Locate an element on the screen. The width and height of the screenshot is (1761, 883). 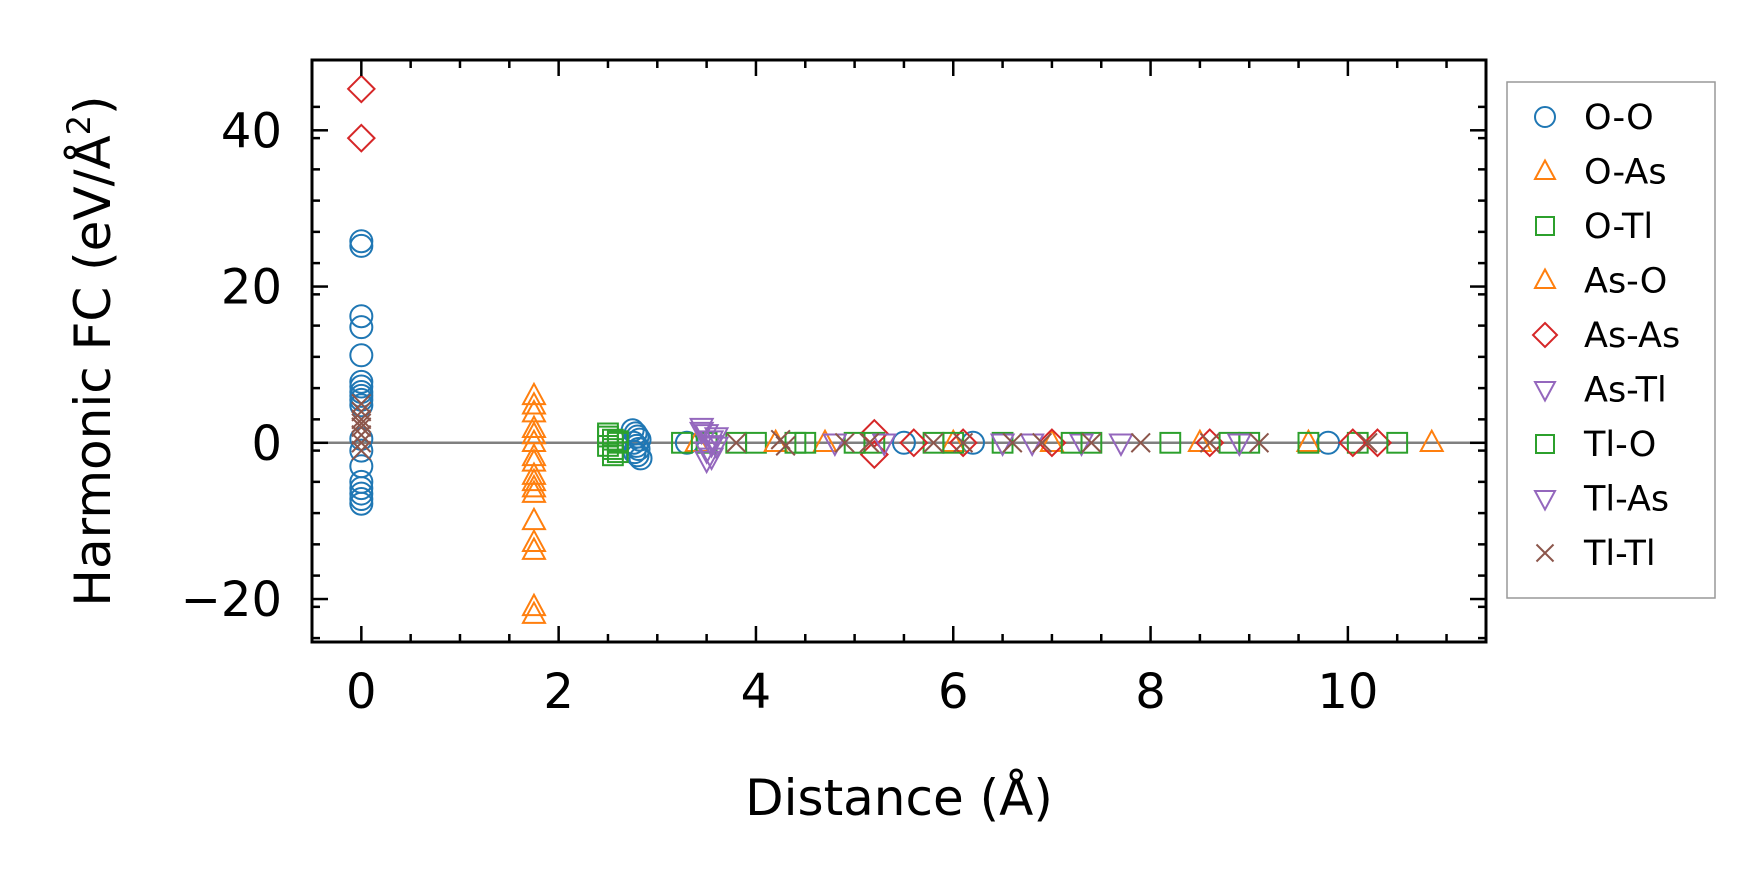
legend-label: O-Tl is located at coordinates (1618, 227).